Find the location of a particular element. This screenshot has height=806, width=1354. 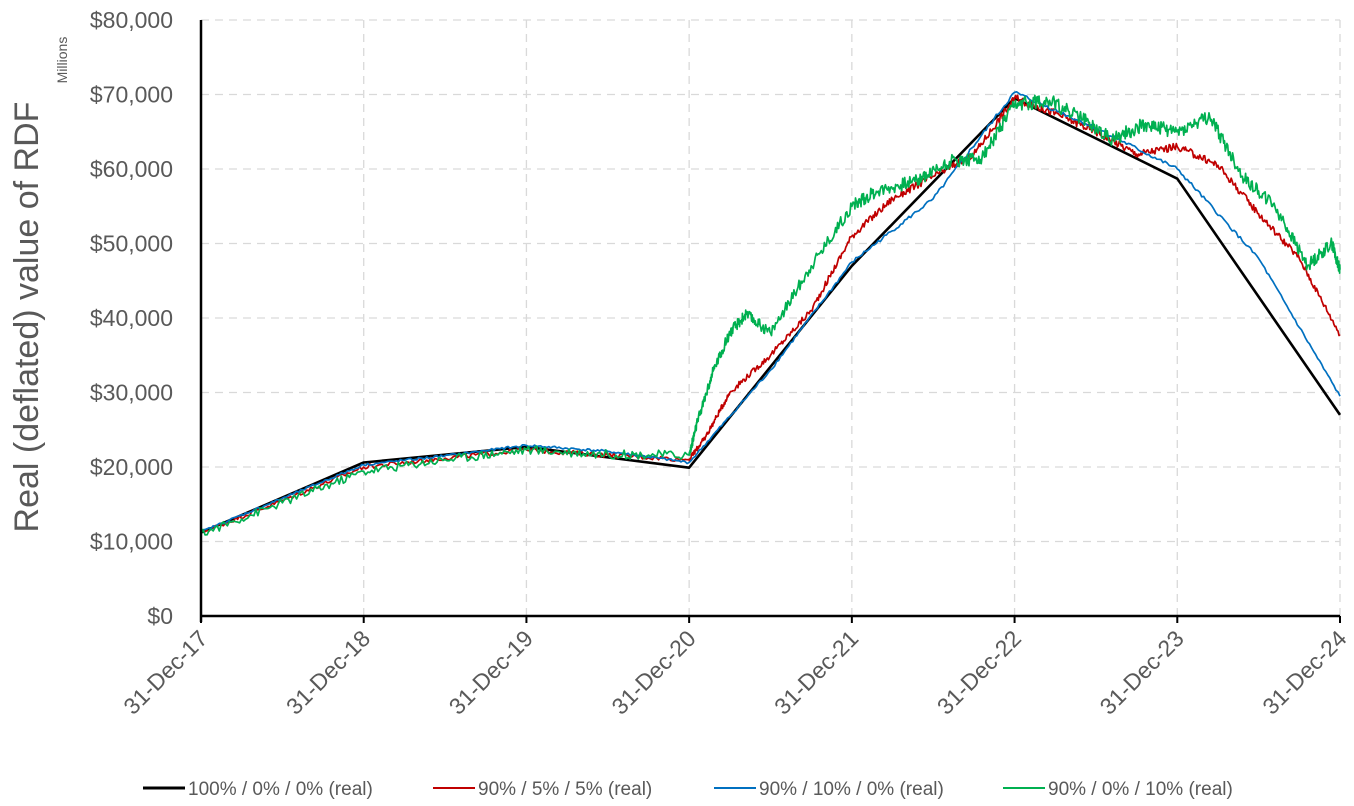

y-tick-label: $10,000 is located at coordinates (131, 542).